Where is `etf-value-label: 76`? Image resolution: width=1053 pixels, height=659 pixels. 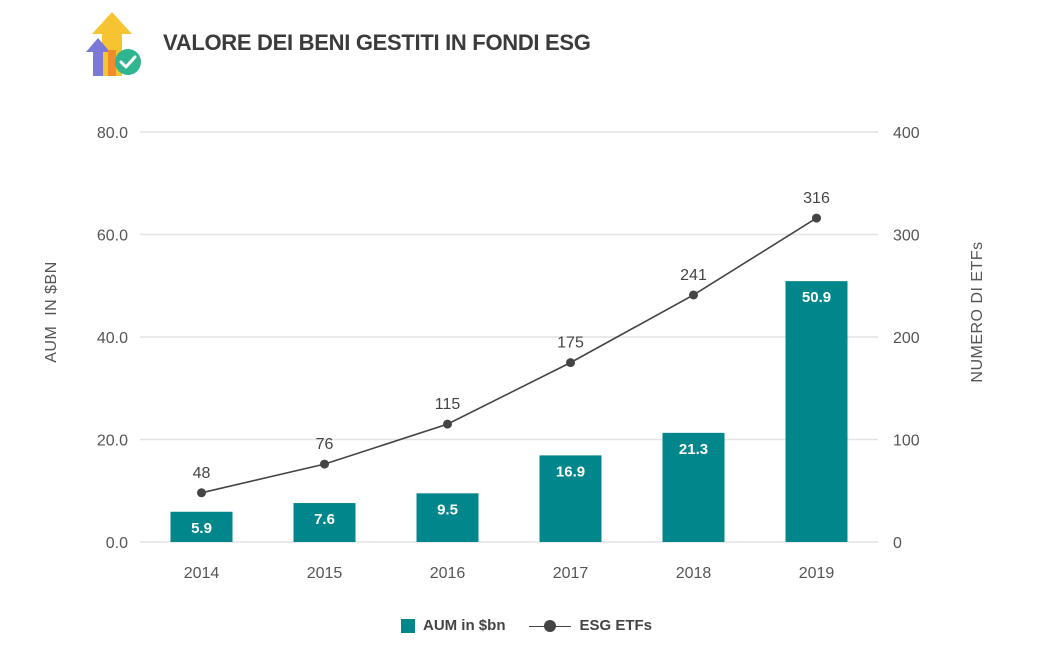
etf-value-label: 76 is located at coordinates (325, 444).